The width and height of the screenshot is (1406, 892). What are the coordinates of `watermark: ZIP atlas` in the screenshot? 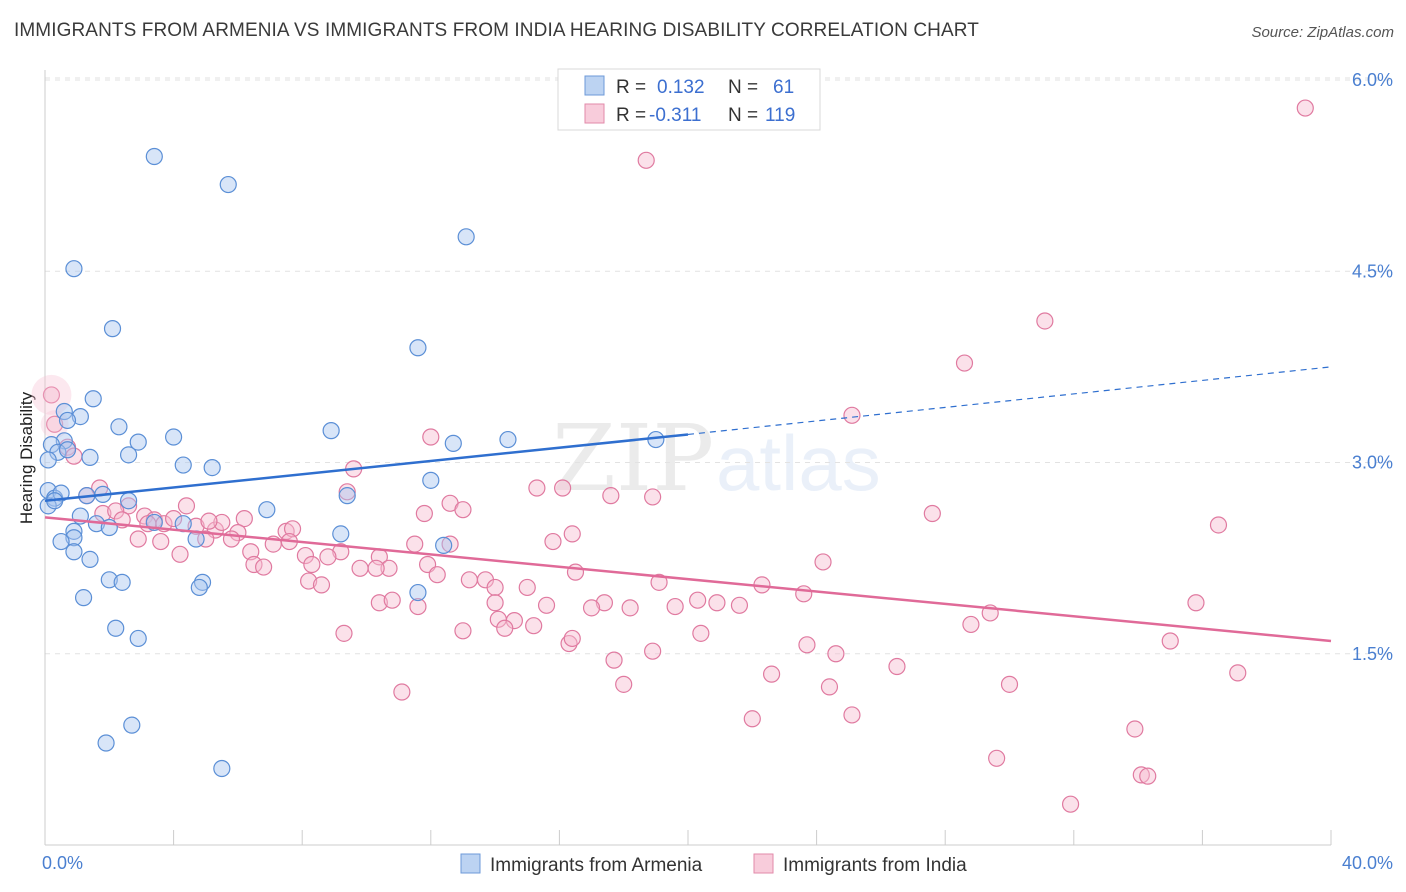 It's located at (716, 458).